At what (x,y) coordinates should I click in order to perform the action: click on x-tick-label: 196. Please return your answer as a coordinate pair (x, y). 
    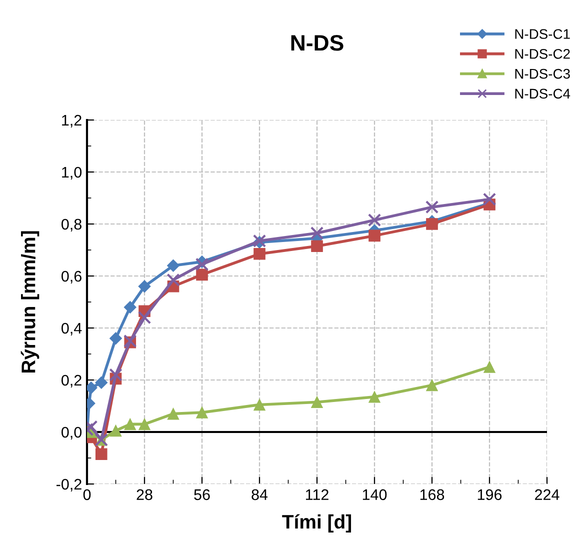
    Looking at the image, I should click on (490, 494).